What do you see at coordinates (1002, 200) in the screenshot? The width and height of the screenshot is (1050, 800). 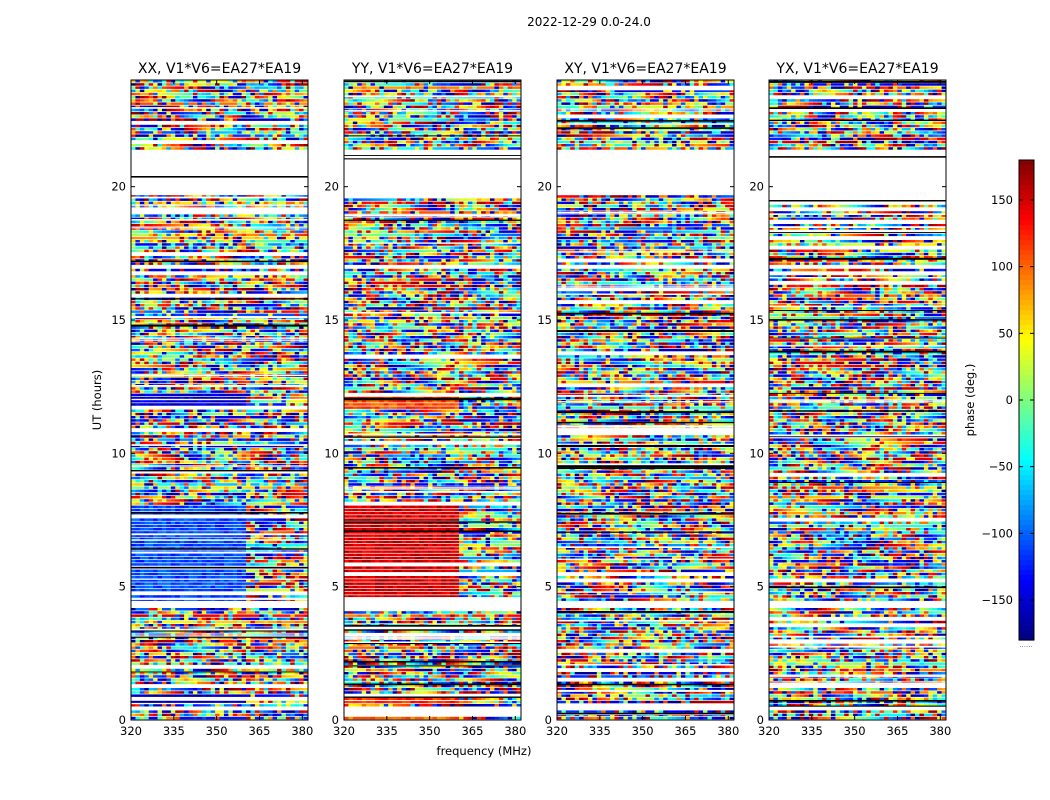 I see `colorbar-tick-label: 150` at bounding box center [1002, 200].